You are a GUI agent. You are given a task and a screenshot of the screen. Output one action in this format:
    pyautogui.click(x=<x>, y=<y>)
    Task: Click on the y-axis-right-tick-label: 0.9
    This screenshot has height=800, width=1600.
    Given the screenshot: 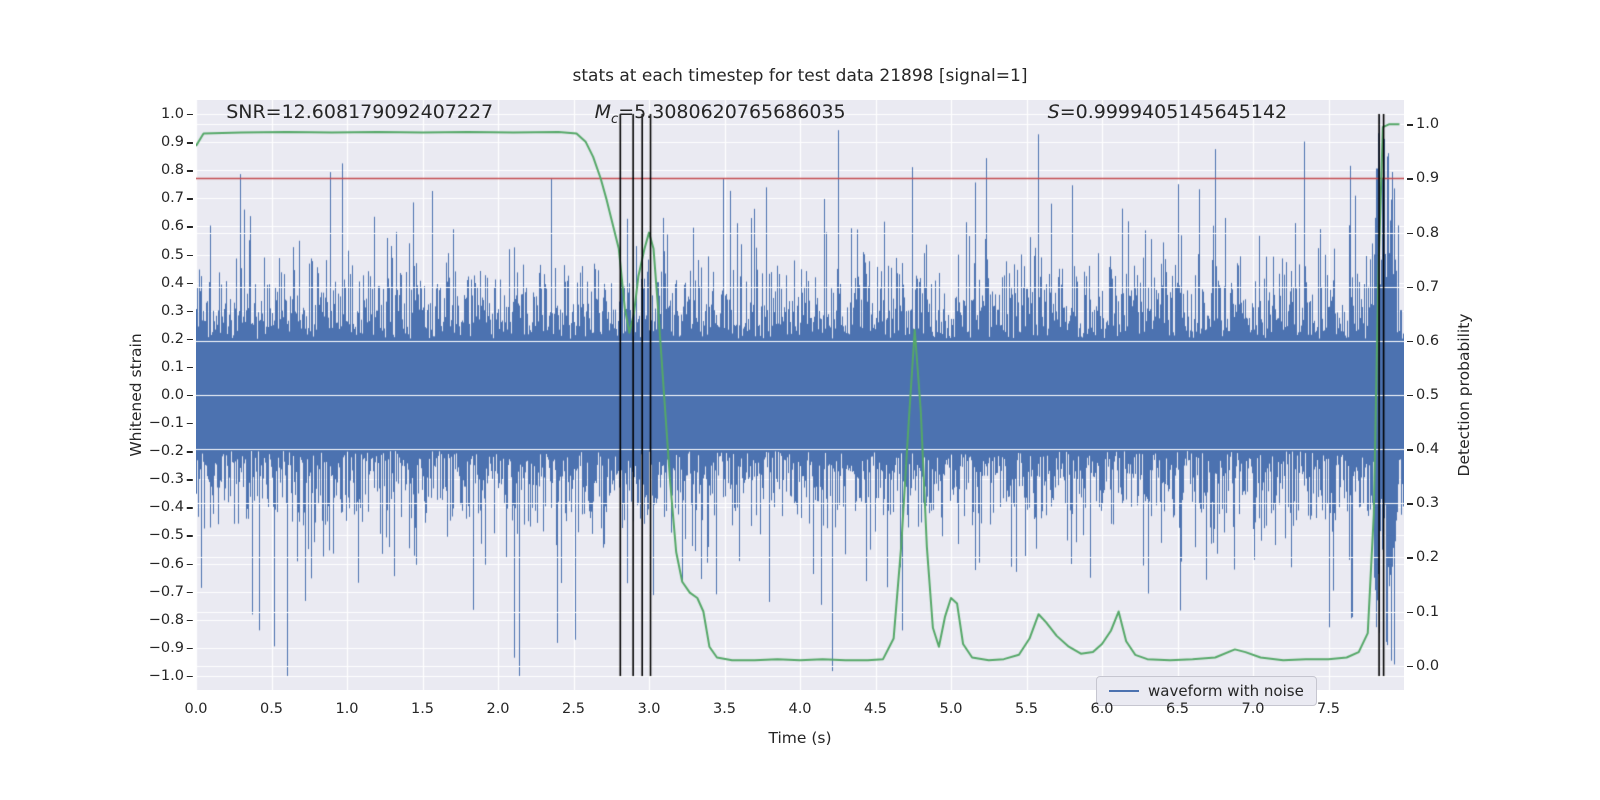 What is the action you would take?
    pyautogui.click(x=1423, y=178)
    